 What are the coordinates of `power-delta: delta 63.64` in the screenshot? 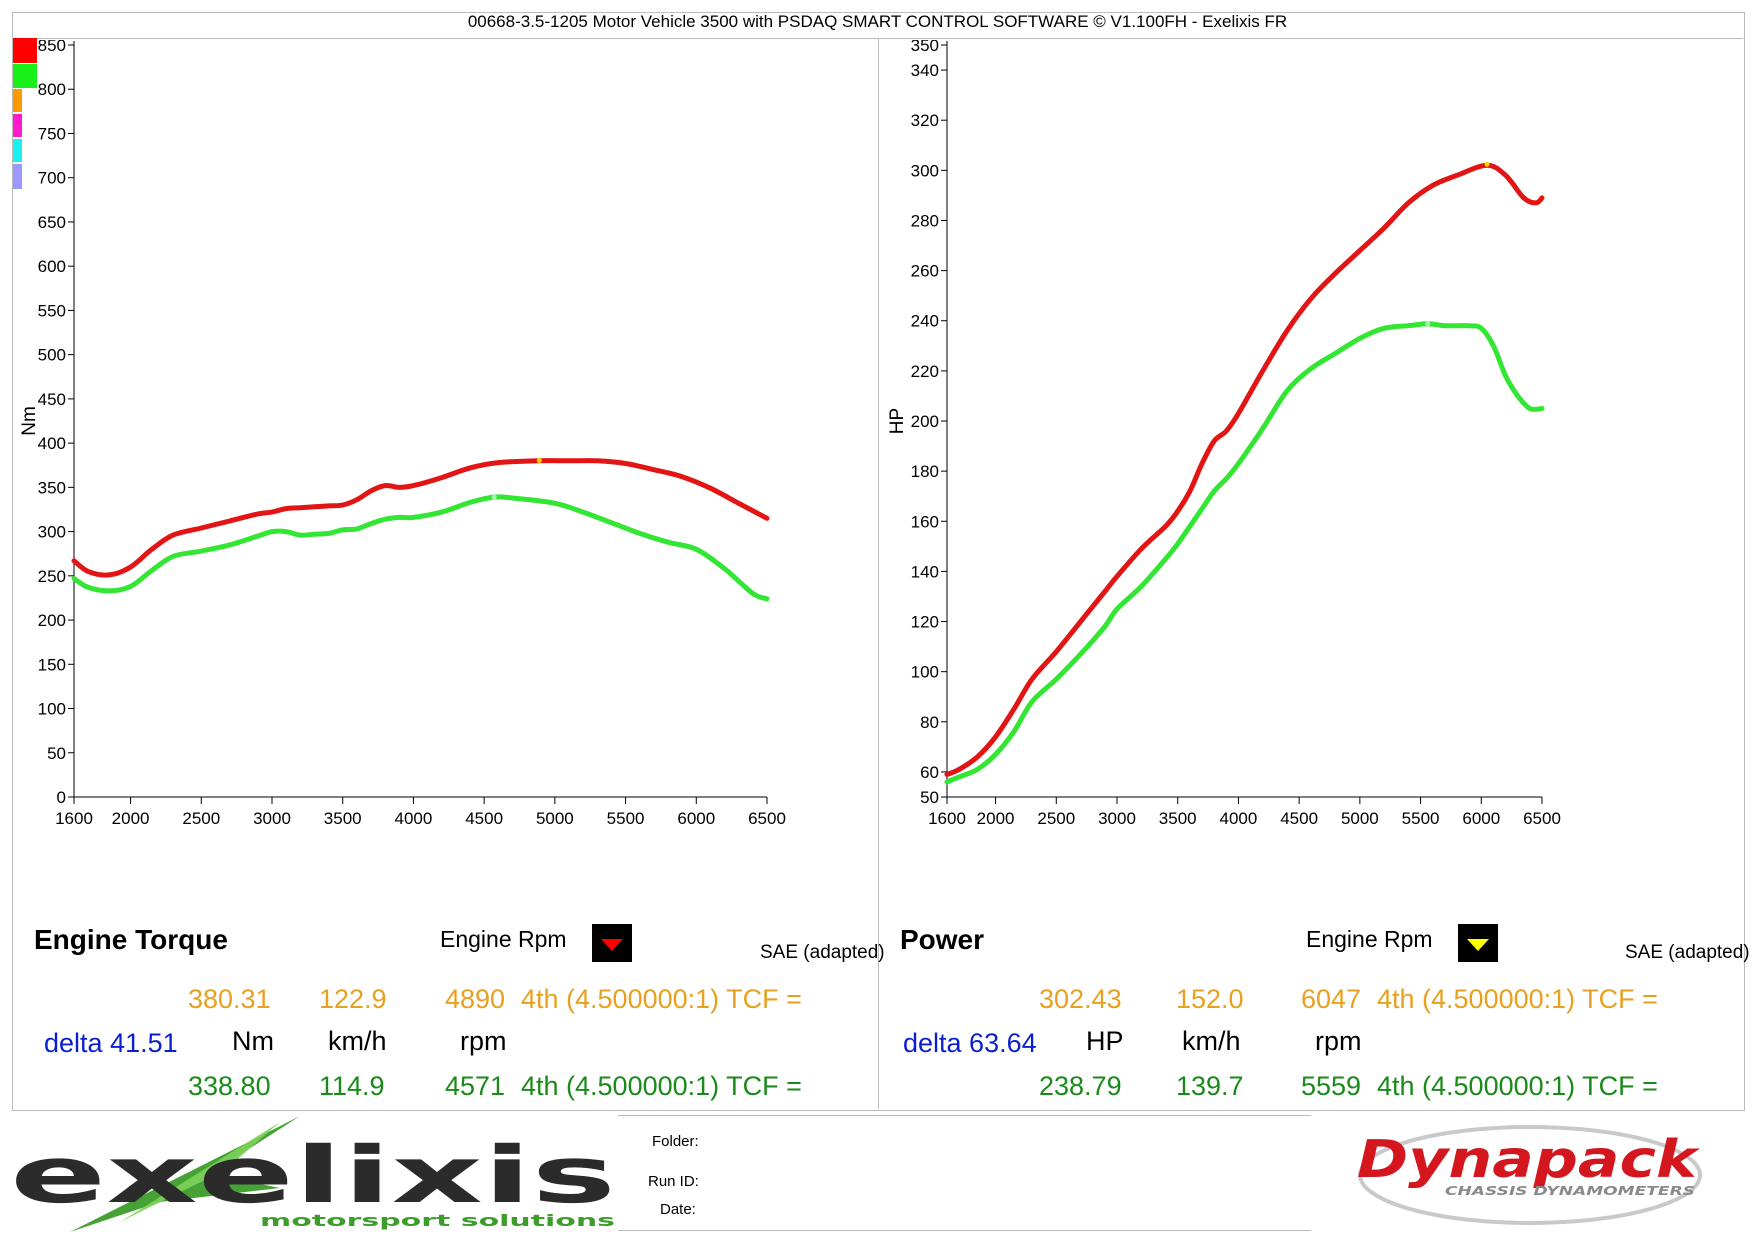 It's located at (970, 1043).